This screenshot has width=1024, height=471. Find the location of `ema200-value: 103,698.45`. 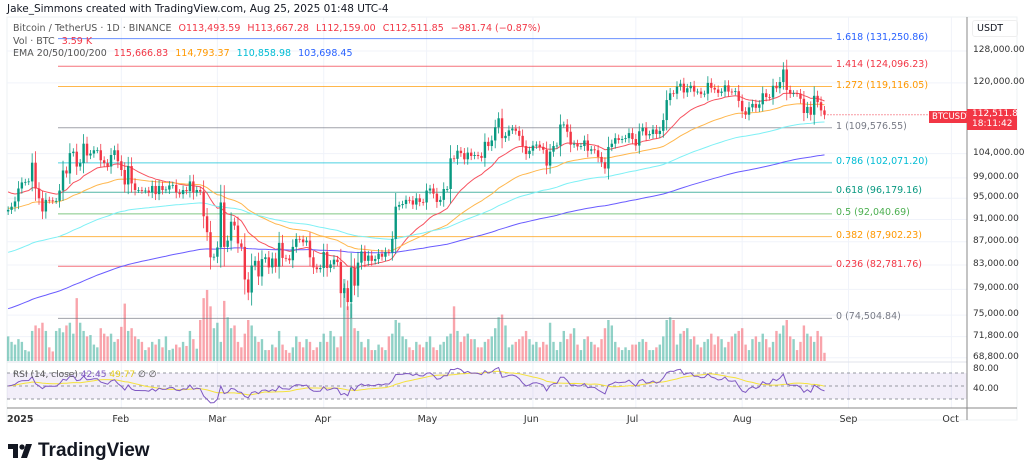

ema200-value: 103,698.45 is located at coordinates (325, 53).